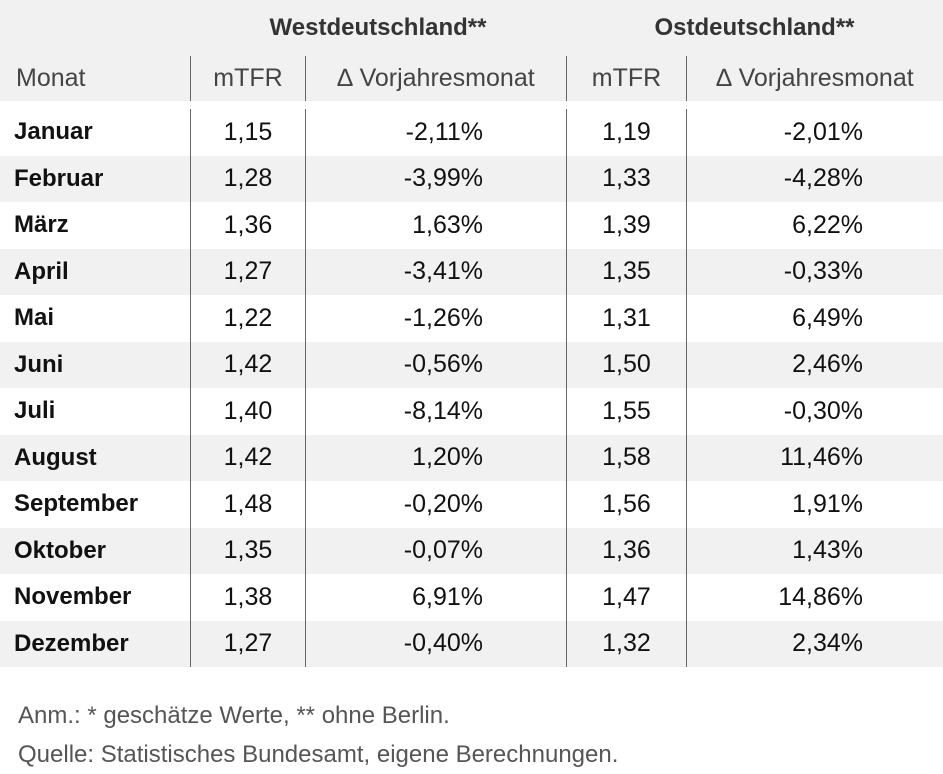 The width and height of the screenshot is (943, 774). I want to click on west-delta-cell: -3,99%, so click(435, 178).